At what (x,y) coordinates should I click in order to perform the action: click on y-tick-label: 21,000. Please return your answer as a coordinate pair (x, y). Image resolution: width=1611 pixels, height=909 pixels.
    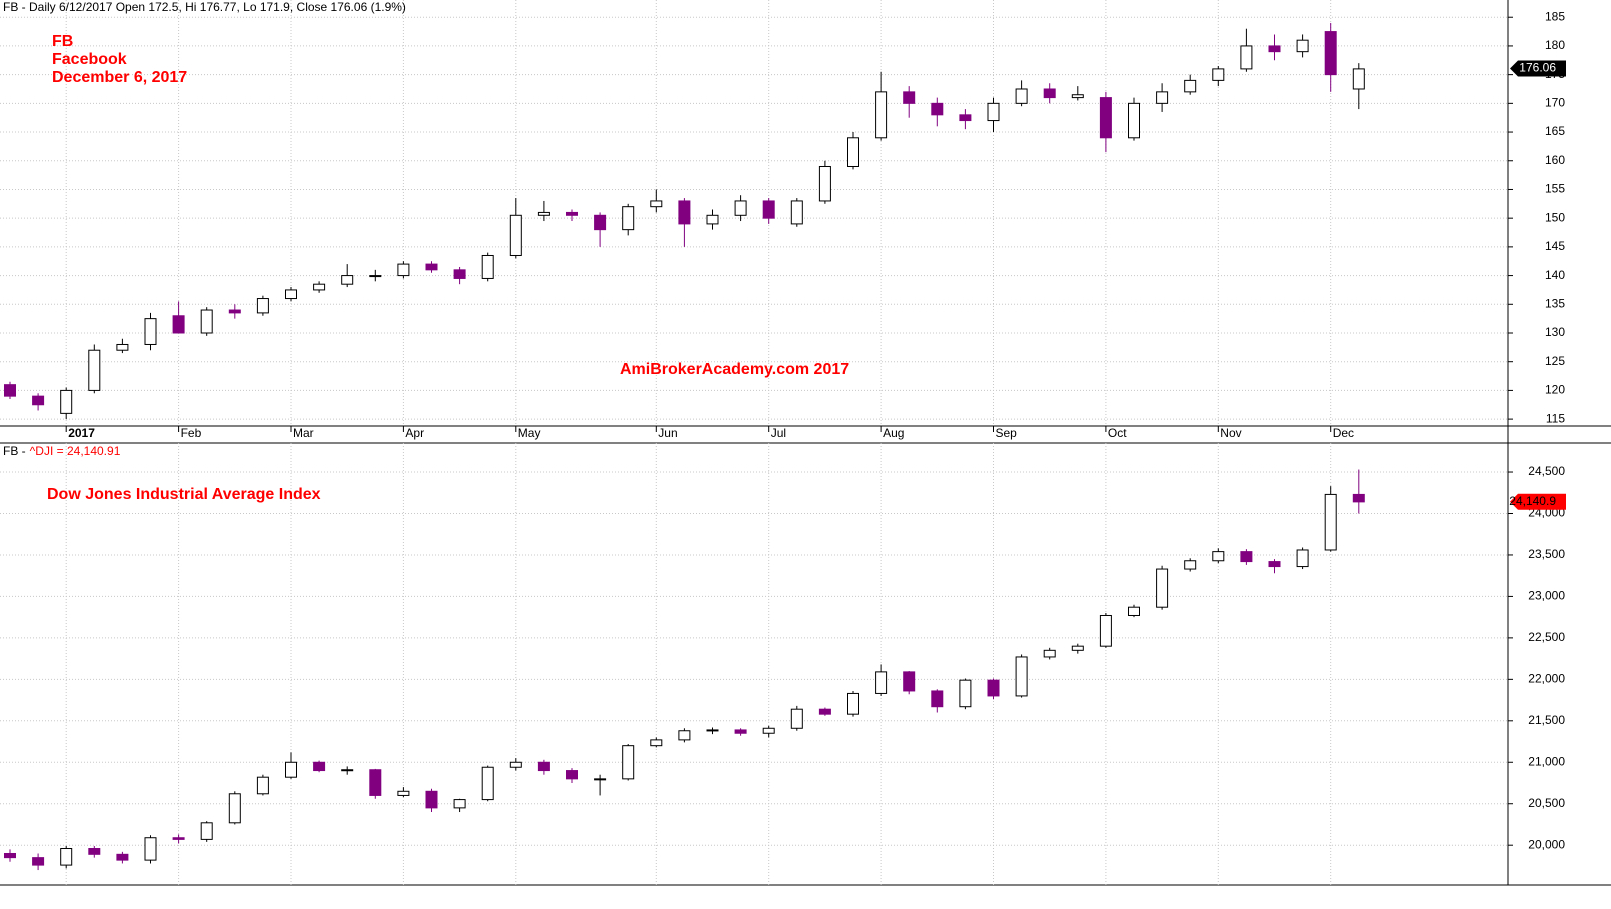
    Looking at the image, I should click on (1546, 761).